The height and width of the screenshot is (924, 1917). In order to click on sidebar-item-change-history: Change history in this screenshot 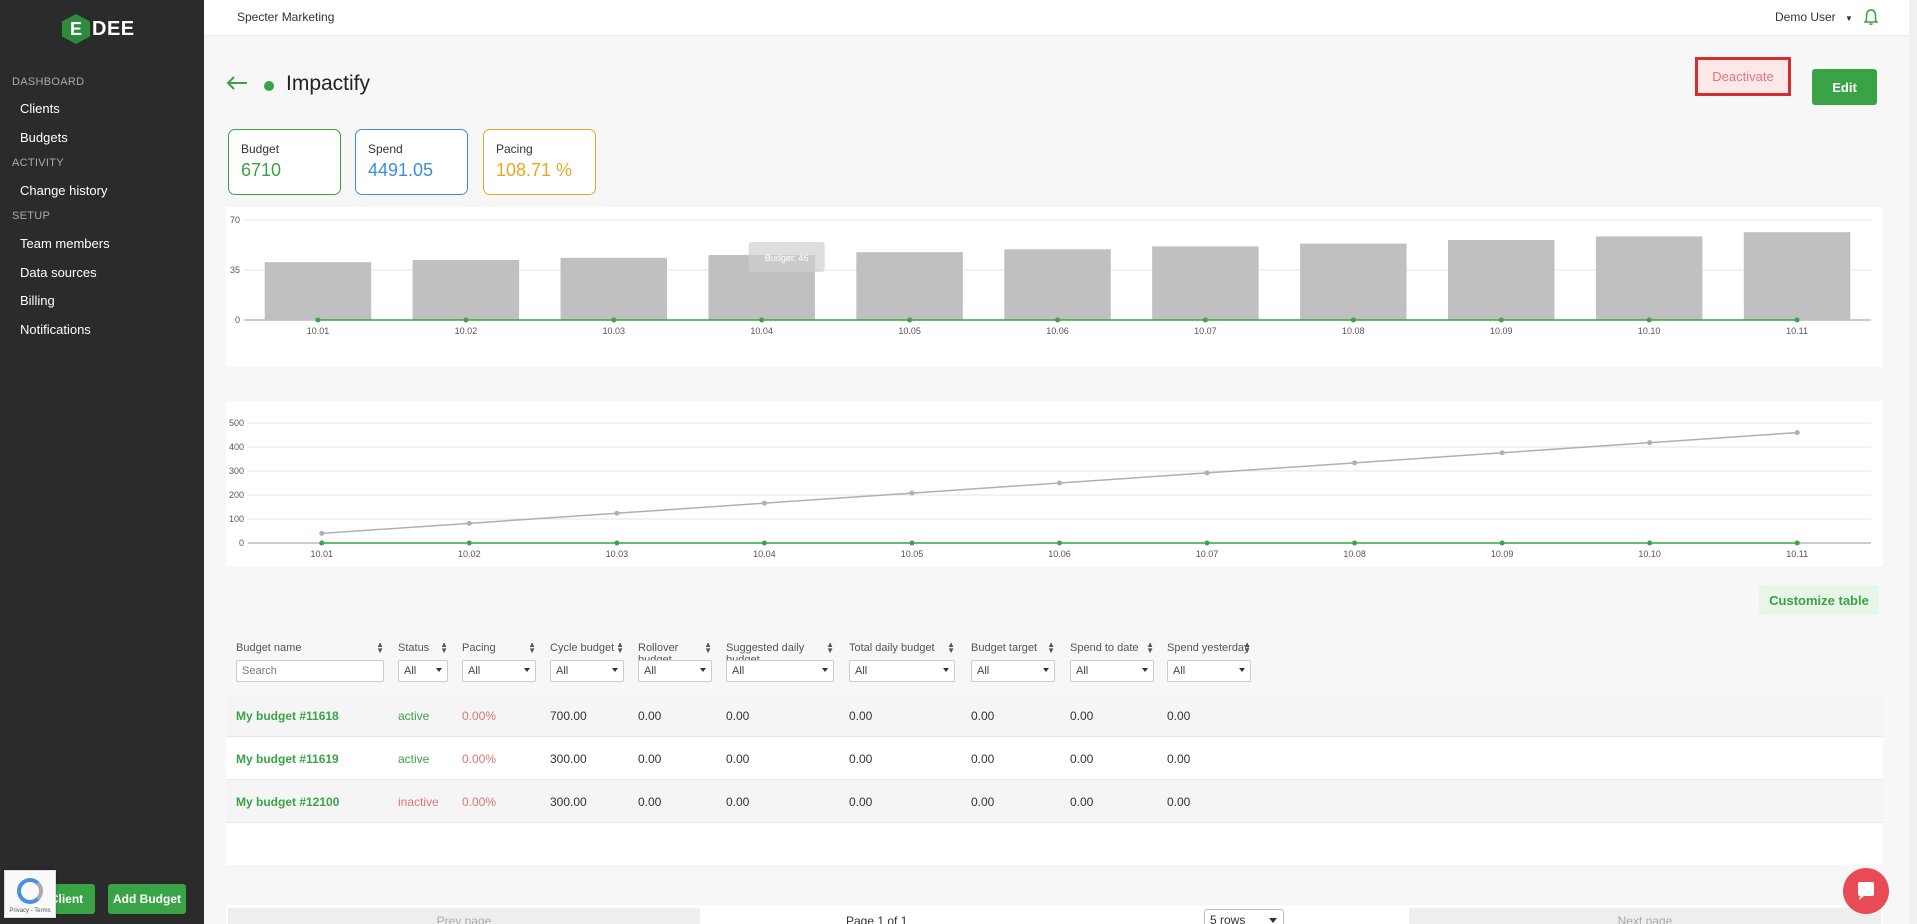, I will do `click(64, 190)`.